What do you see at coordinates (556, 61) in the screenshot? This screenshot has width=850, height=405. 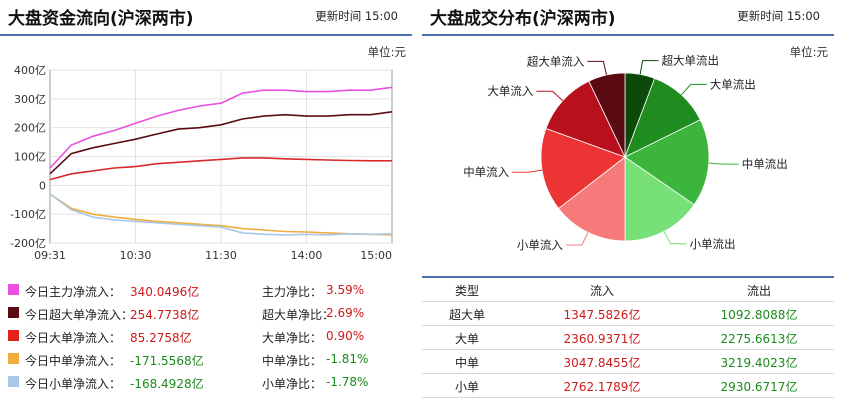 I see `pie-slice-label: 超大单流入` at bounding box center [556, 61].